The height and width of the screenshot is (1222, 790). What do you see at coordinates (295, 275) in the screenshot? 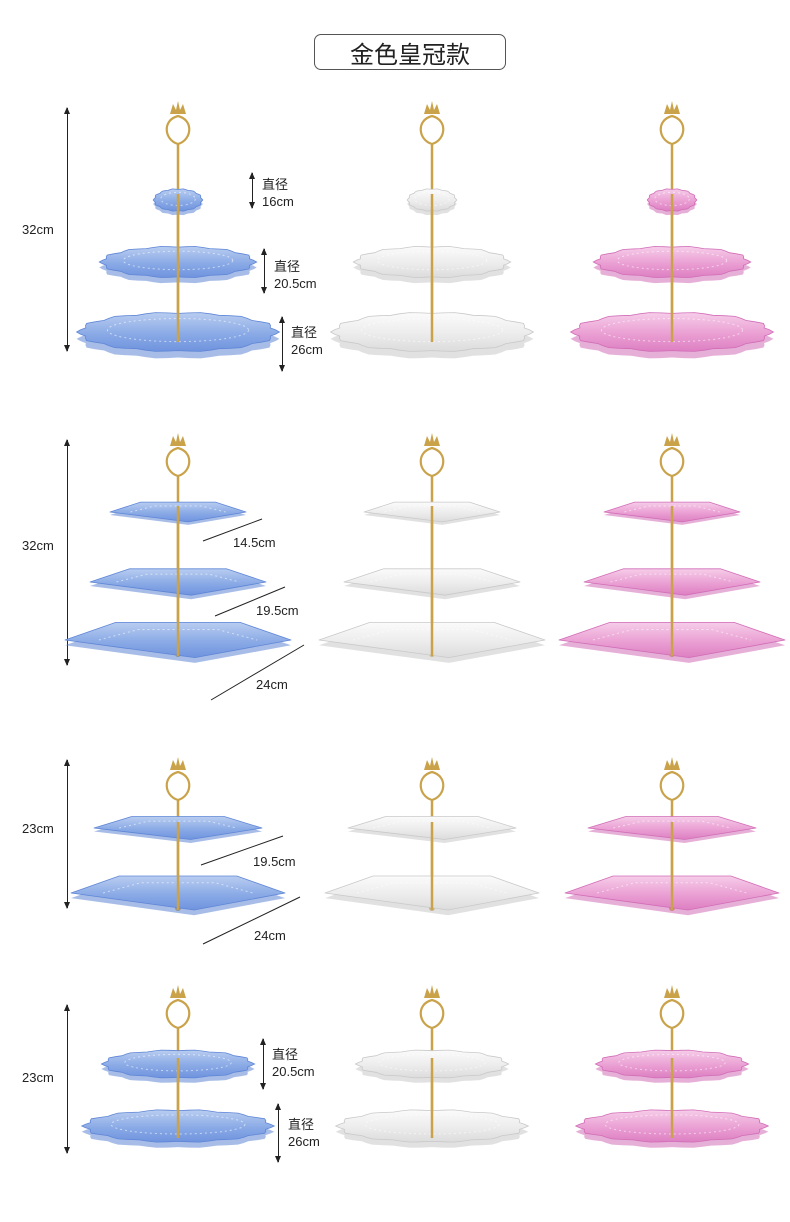
I see `diameter-text-mid: 直径 20.5cm` at bounding box center [295, 275].